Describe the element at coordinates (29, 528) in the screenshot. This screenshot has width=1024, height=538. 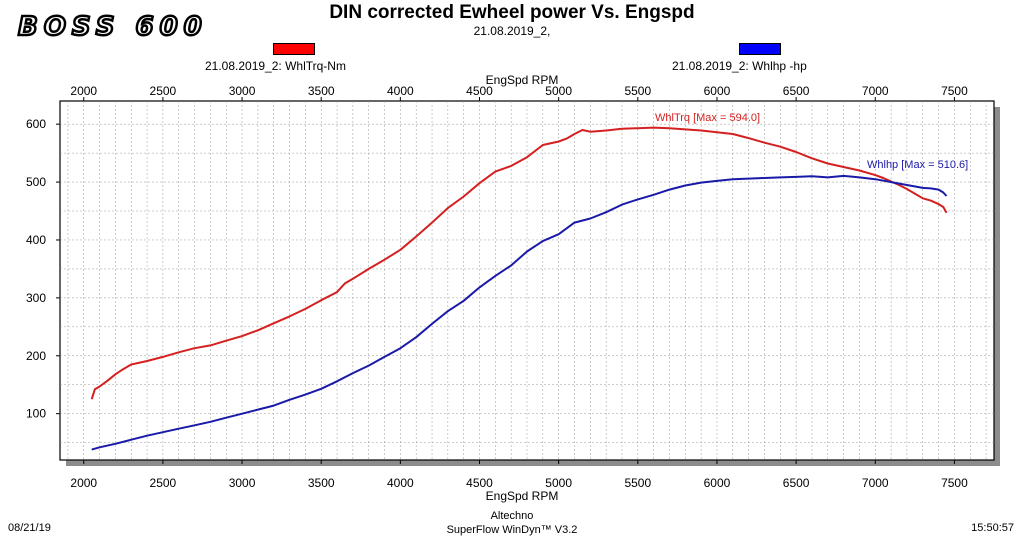
I see `footer-date: 08/21/19` at that location.